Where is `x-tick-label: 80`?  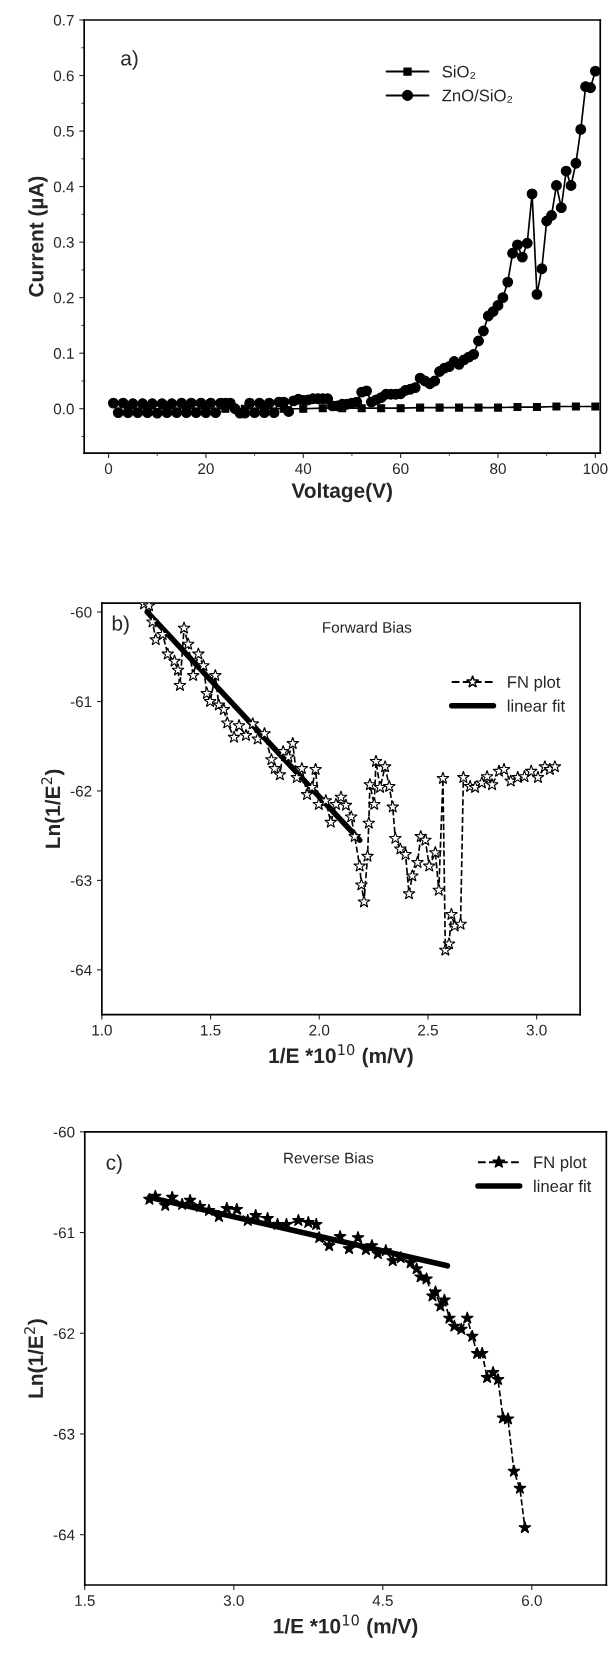 x-tick-label: 80 is located at coordinates (498, 469).